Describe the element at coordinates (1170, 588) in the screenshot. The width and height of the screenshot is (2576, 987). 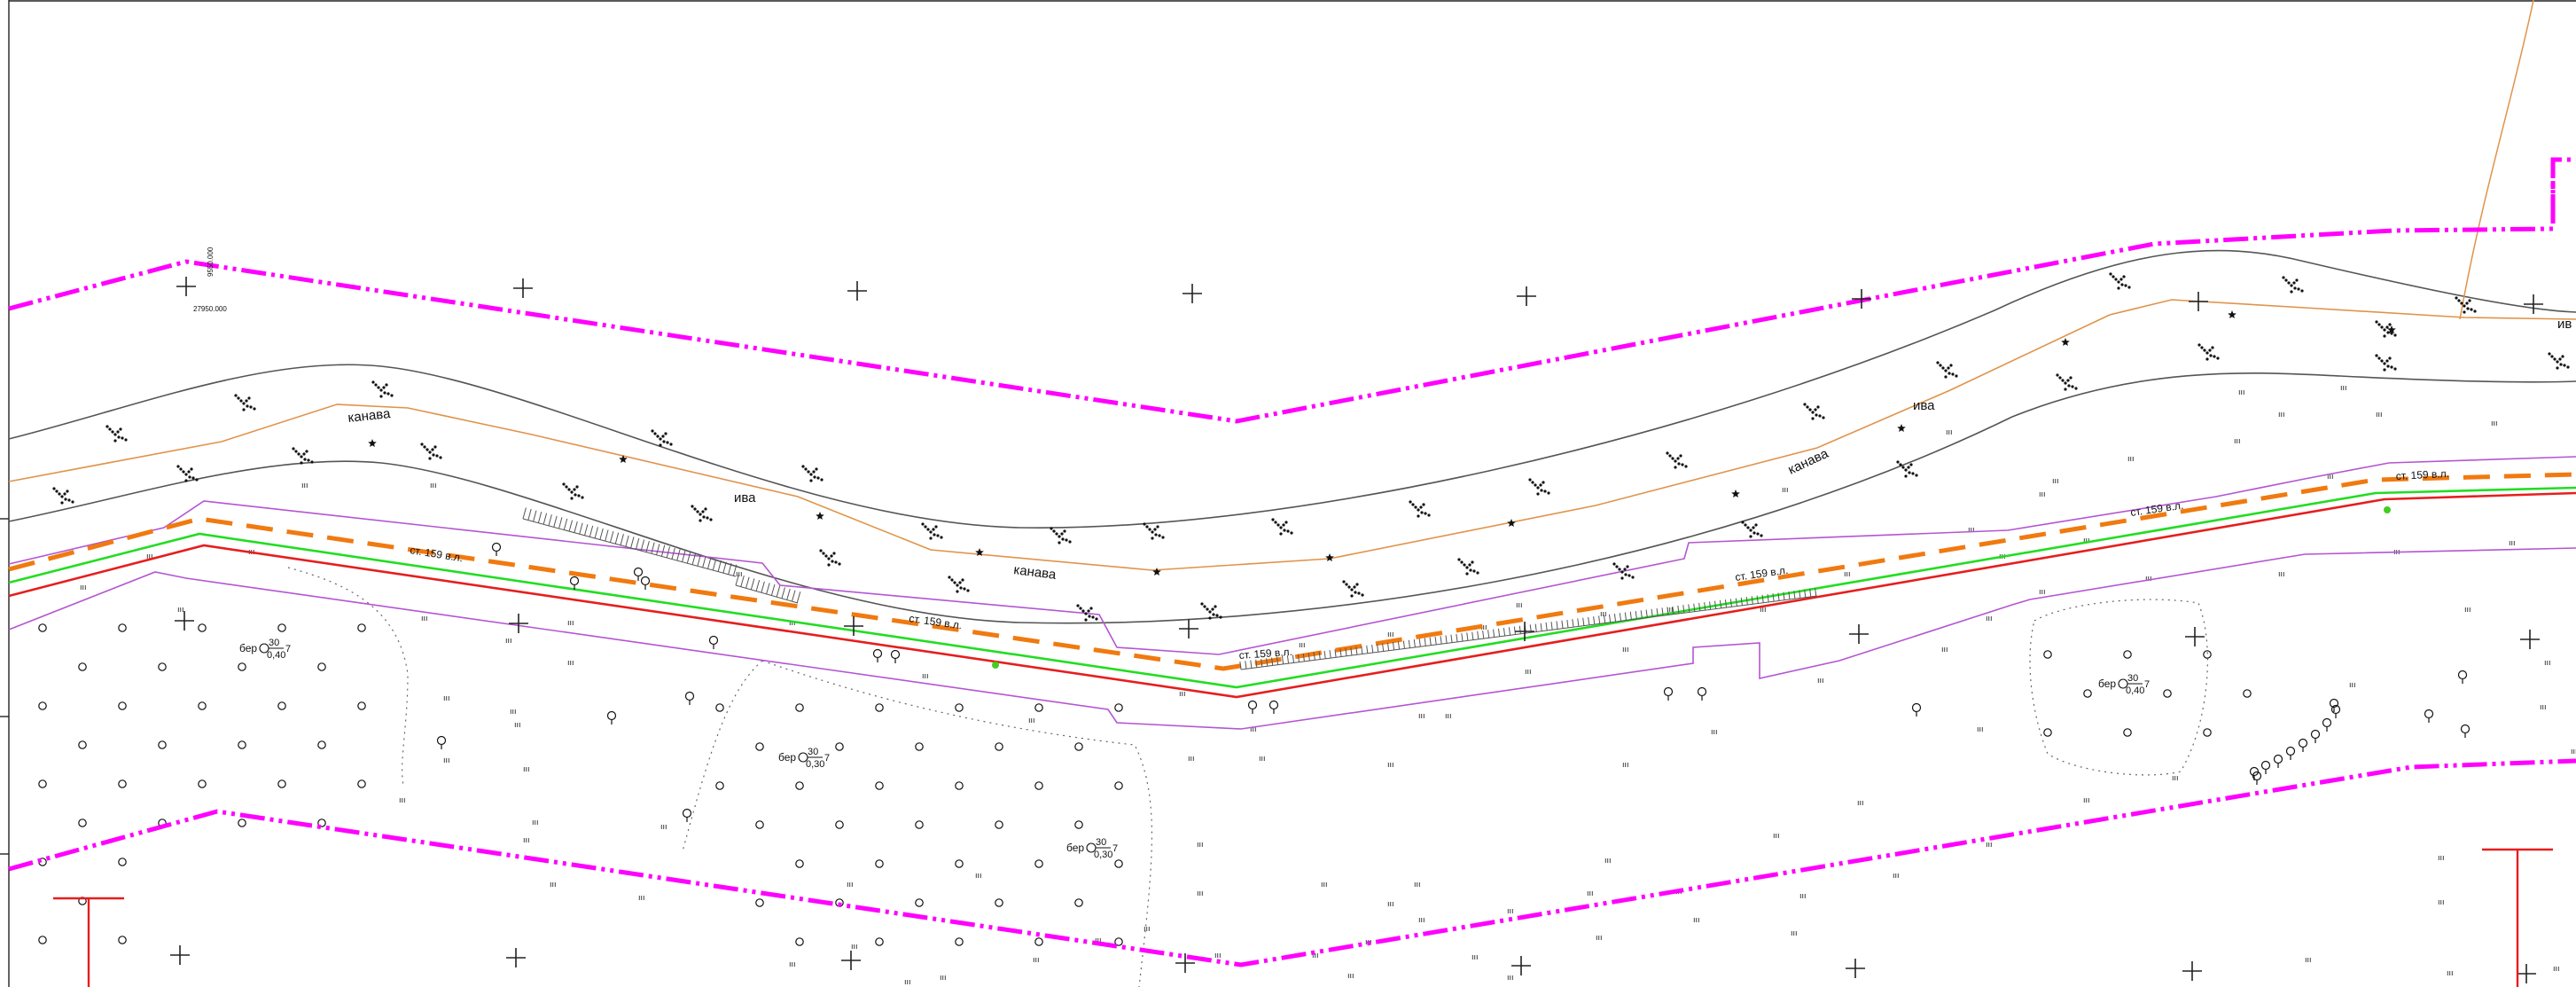
I see `slope-hatching` at that location.